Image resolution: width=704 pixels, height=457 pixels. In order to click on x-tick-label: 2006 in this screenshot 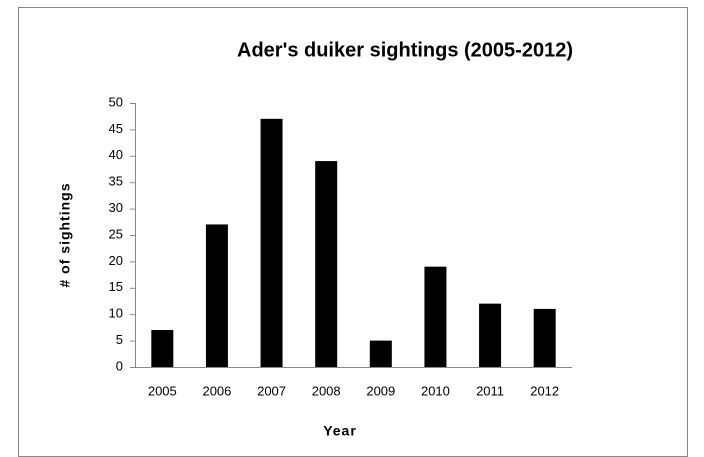, I will do `click(216, 390)`.